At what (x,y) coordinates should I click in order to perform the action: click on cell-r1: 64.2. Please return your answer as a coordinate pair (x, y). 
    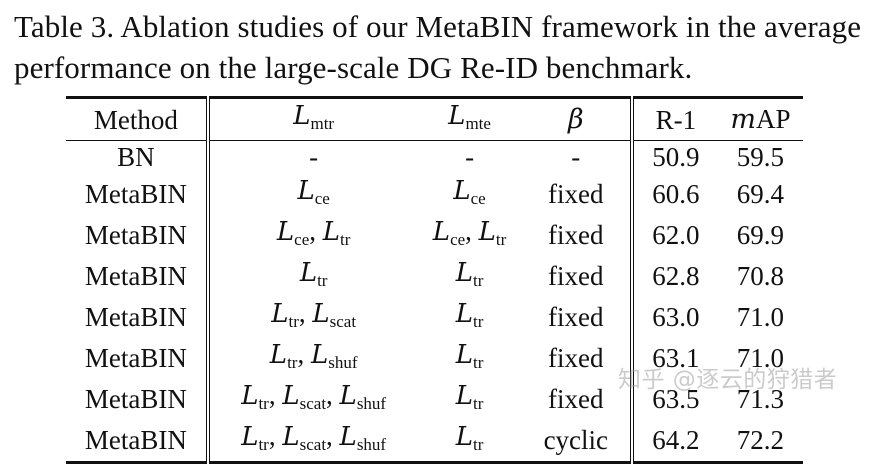
    Looking at the image, I should click on (676, 440).